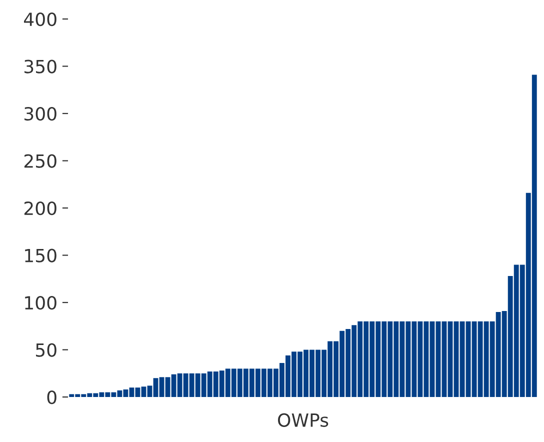  I want to click on y-tick-label: 150, so click(40, 255).